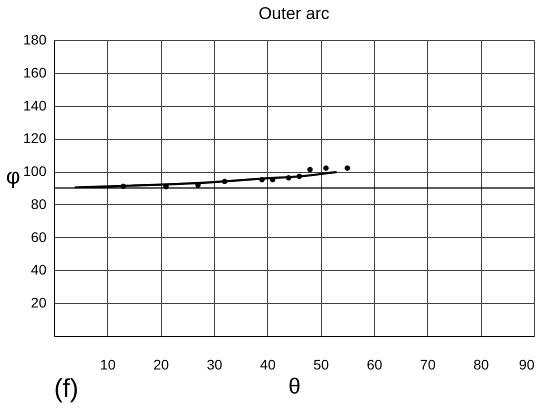  What do you see at coordinates (481, 364) in the screenshot?
I see `x-tick-label: 80` at bounding box center [481, 364].